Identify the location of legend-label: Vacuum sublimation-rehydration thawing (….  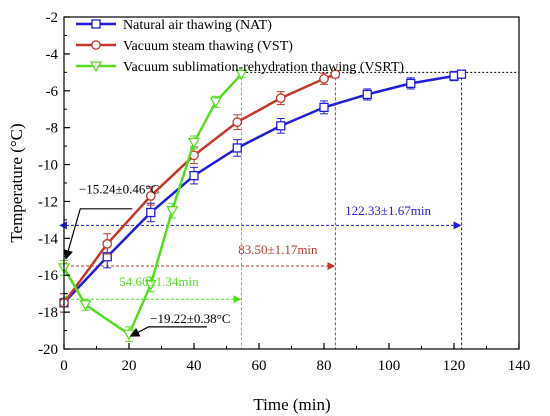
(263, 67).